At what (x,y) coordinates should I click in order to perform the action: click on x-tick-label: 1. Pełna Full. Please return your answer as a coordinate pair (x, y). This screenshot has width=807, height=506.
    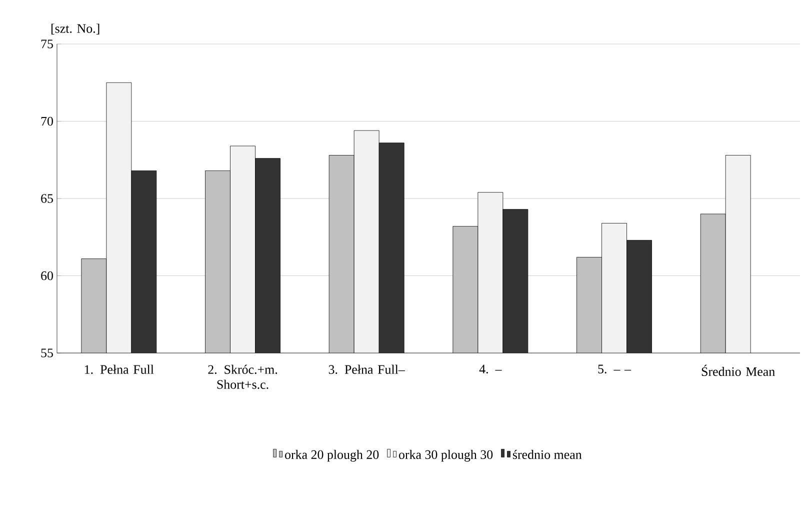
    Looking at the image, I should click on (119, 369).